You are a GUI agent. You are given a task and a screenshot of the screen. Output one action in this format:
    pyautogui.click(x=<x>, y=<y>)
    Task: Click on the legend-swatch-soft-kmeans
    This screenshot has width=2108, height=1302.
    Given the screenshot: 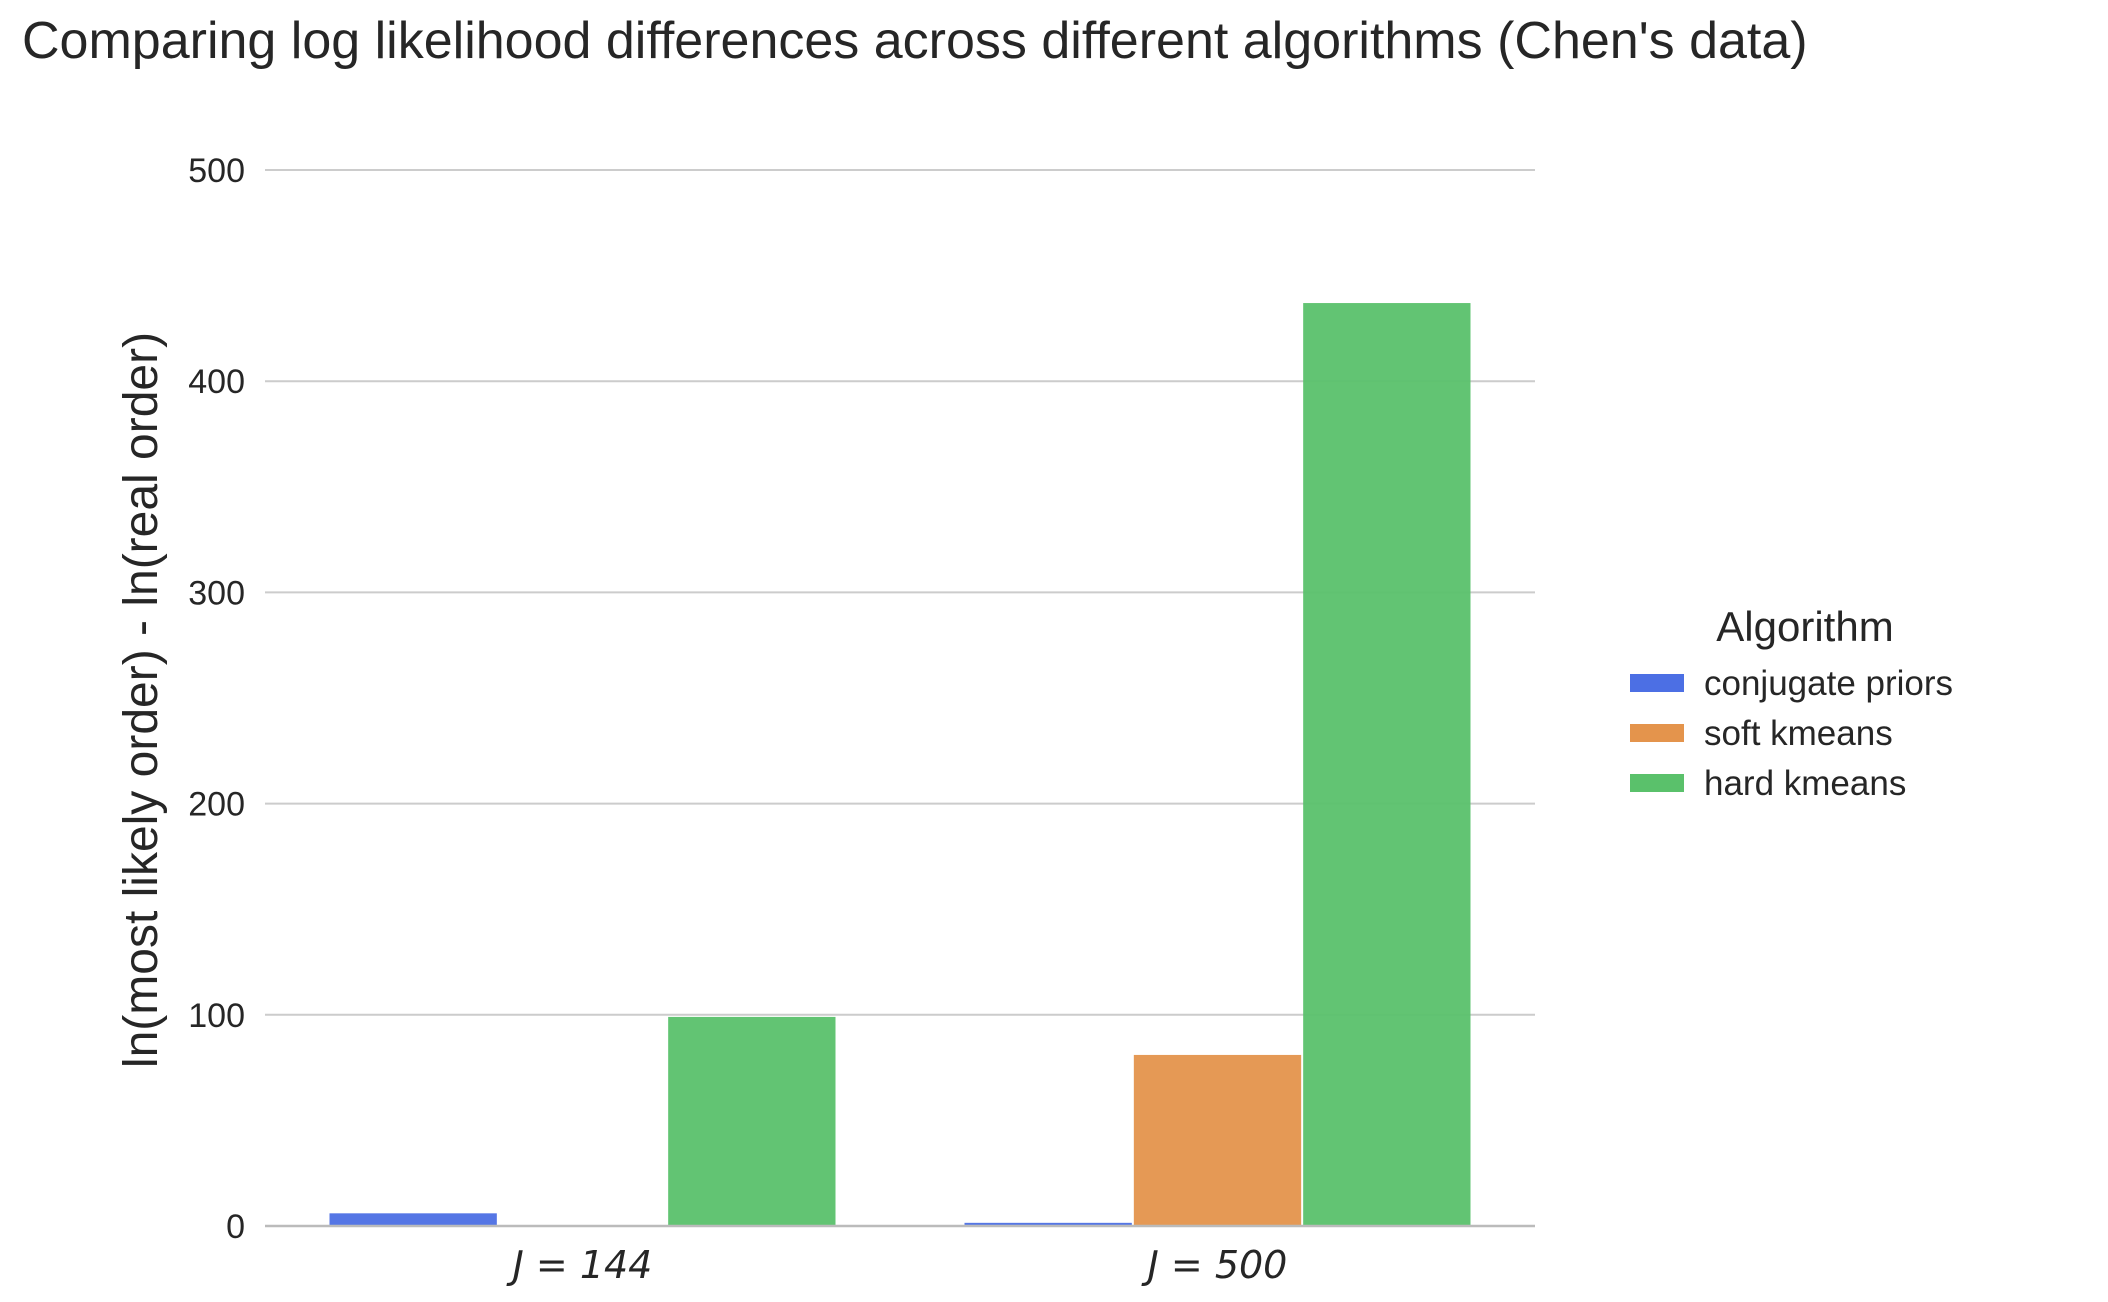 What is the action you would take?
    pyautogui.click(x=1657, y=733)
    